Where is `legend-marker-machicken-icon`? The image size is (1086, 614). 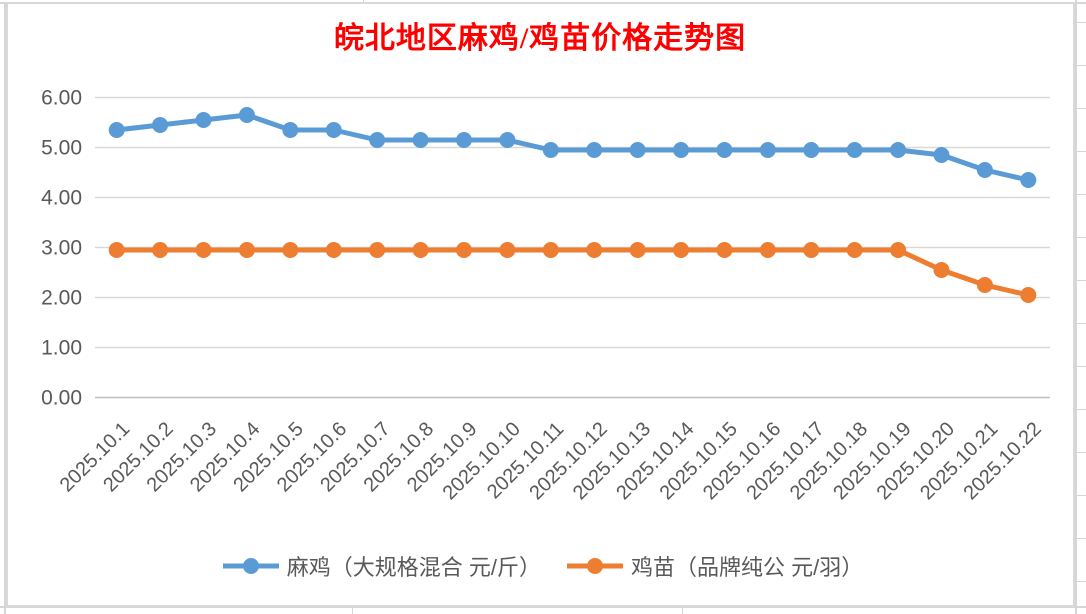 legend-marker-machicken-icon is located at coordinates (250, 566).